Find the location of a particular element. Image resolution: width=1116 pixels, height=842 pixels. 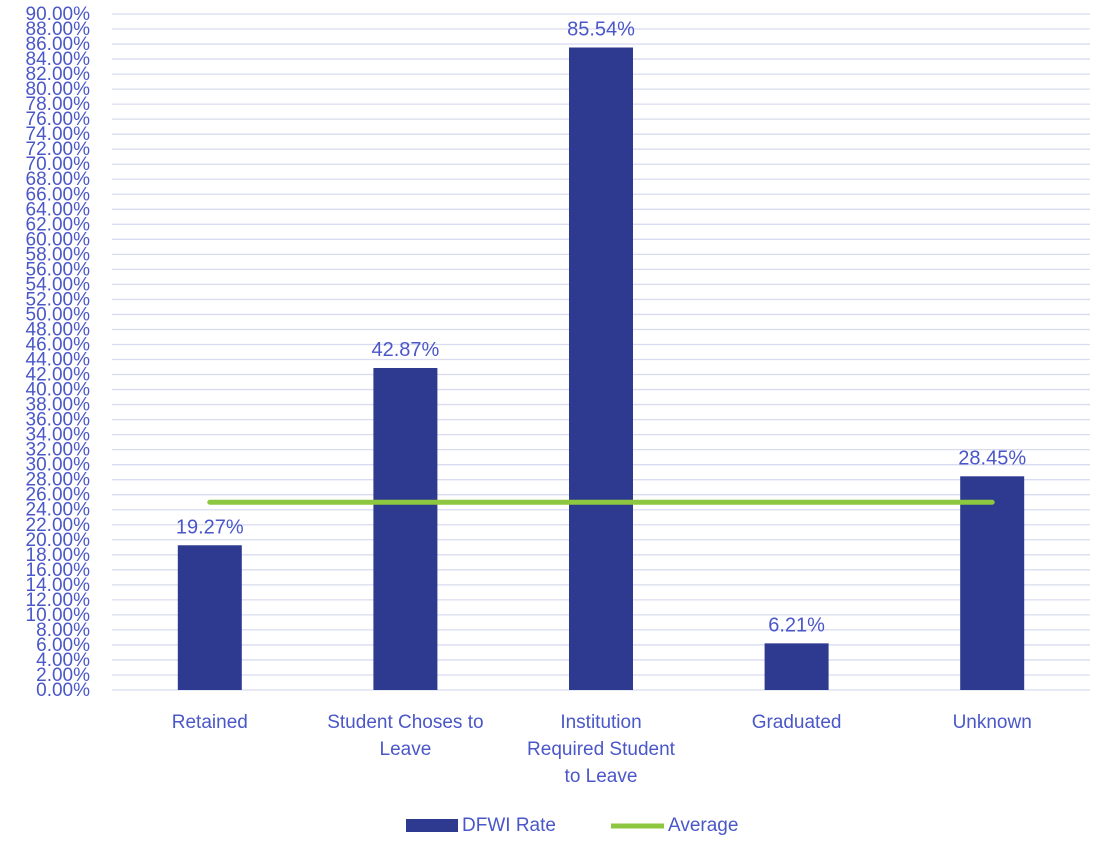

y-tick-label: 70.00% is located at coordinates (58, 164).